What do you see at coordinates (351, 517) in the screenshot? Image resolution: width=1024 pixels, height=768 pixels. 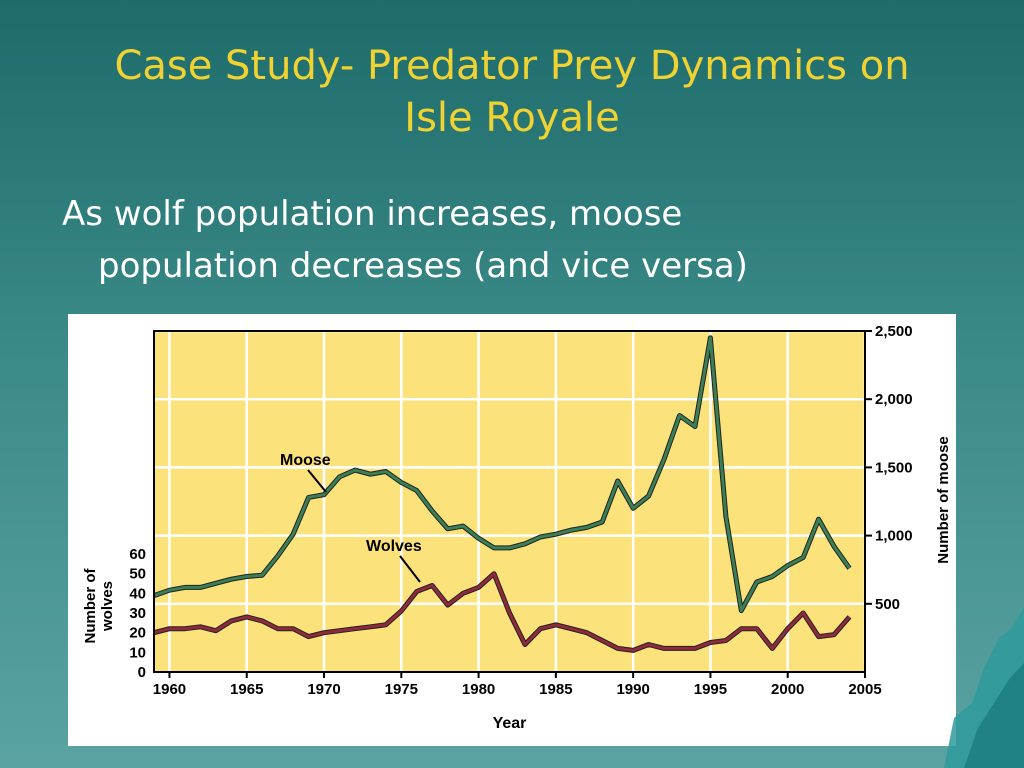 I see `annotations: Moose Wolves` at bounding box center [351, 517].